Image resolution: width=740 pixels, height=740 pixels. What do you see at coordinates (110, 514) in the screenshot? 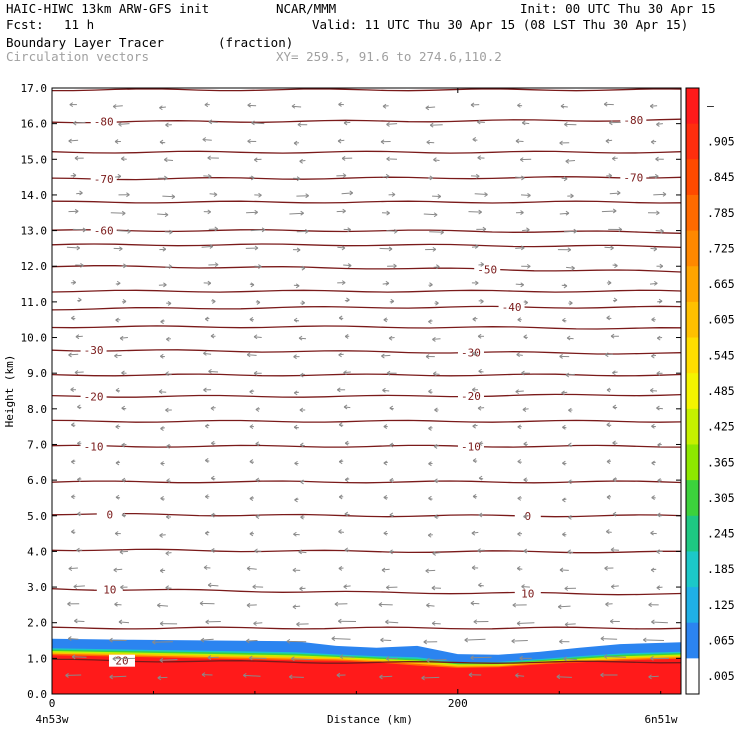
I see `isotherm-label: 0` at bounding box center [110, 514].